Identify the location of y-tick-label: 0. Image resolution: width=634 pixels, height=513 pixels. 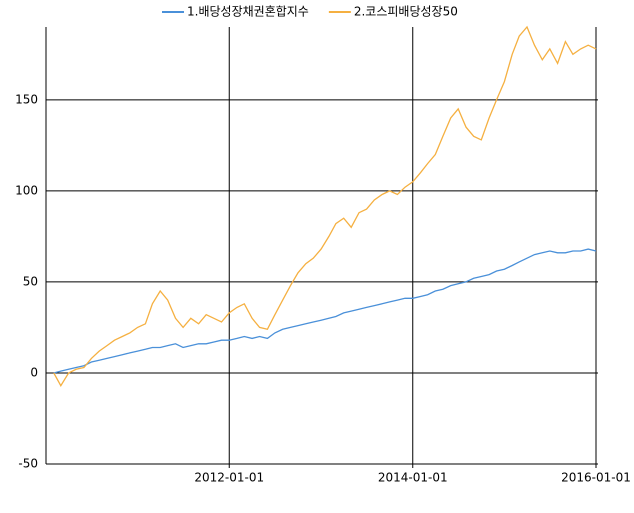
(34, 372).